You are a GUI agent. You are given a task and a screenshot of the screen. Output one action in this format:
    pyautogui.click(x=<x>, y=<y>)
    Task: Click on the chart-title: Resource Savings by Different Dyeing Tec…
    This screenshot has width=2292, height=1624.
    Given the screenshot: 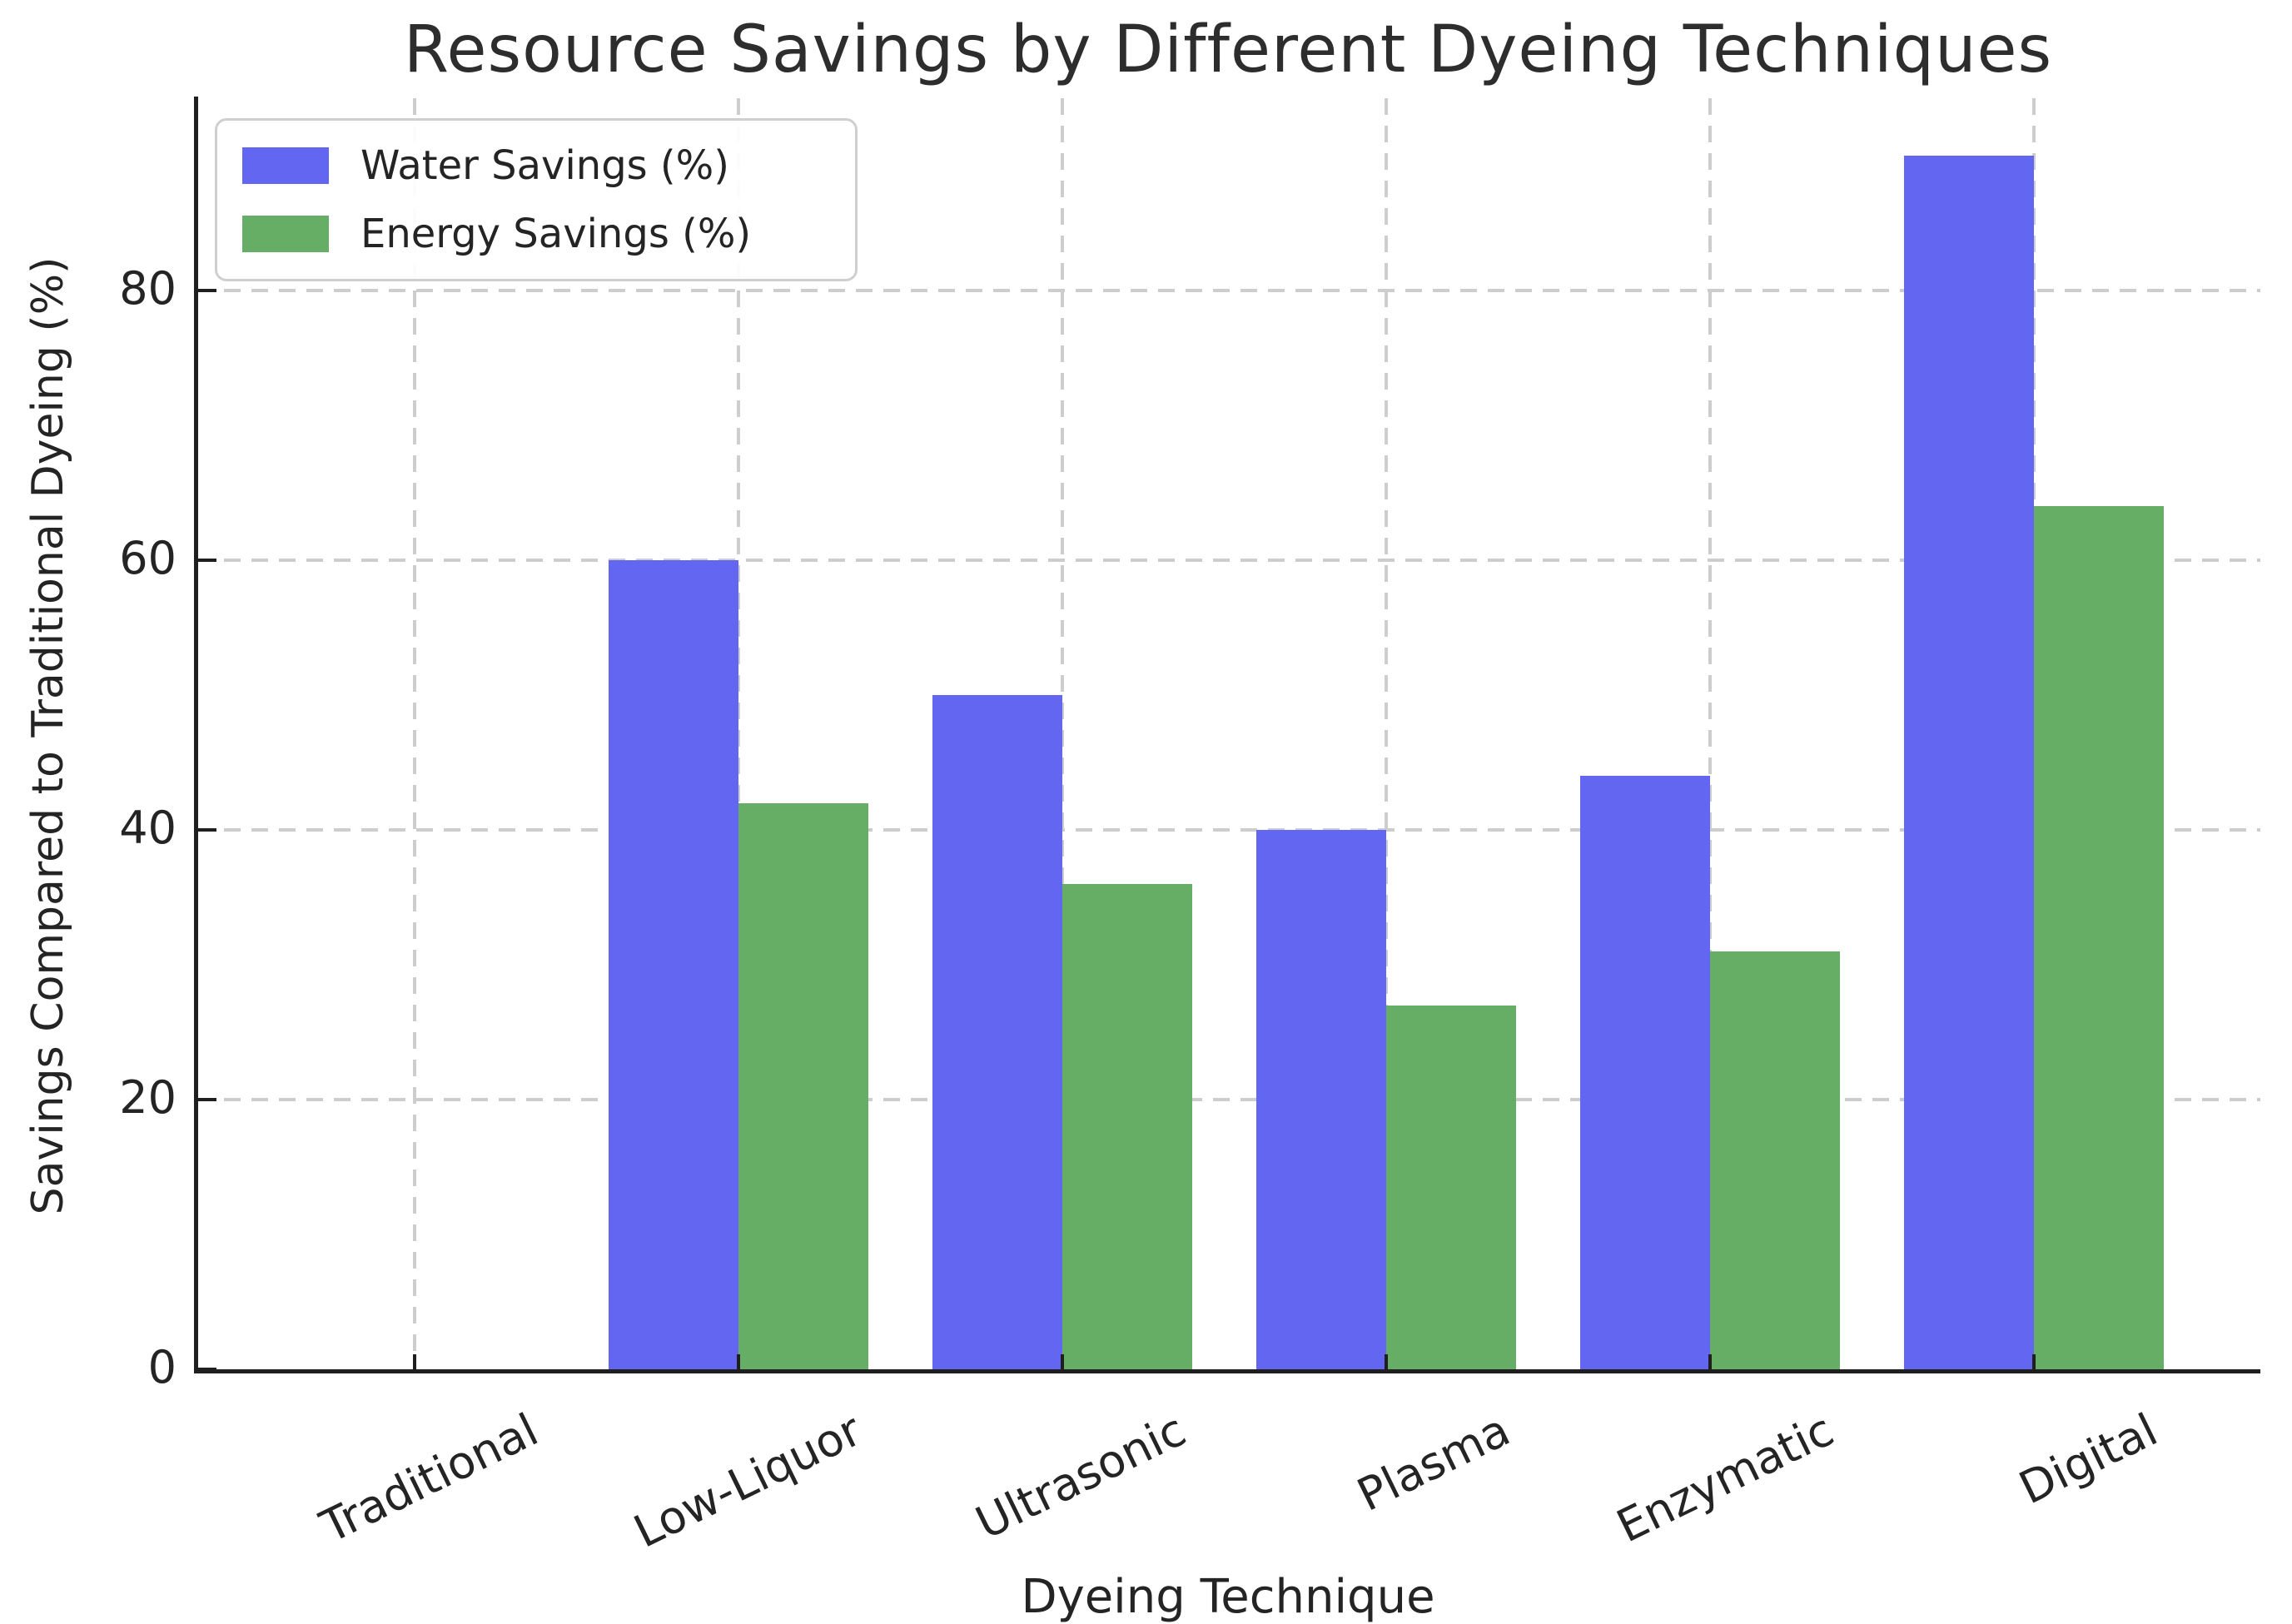 What is the action you would take?
    pyautogui.click(x=1228, y=49)
    